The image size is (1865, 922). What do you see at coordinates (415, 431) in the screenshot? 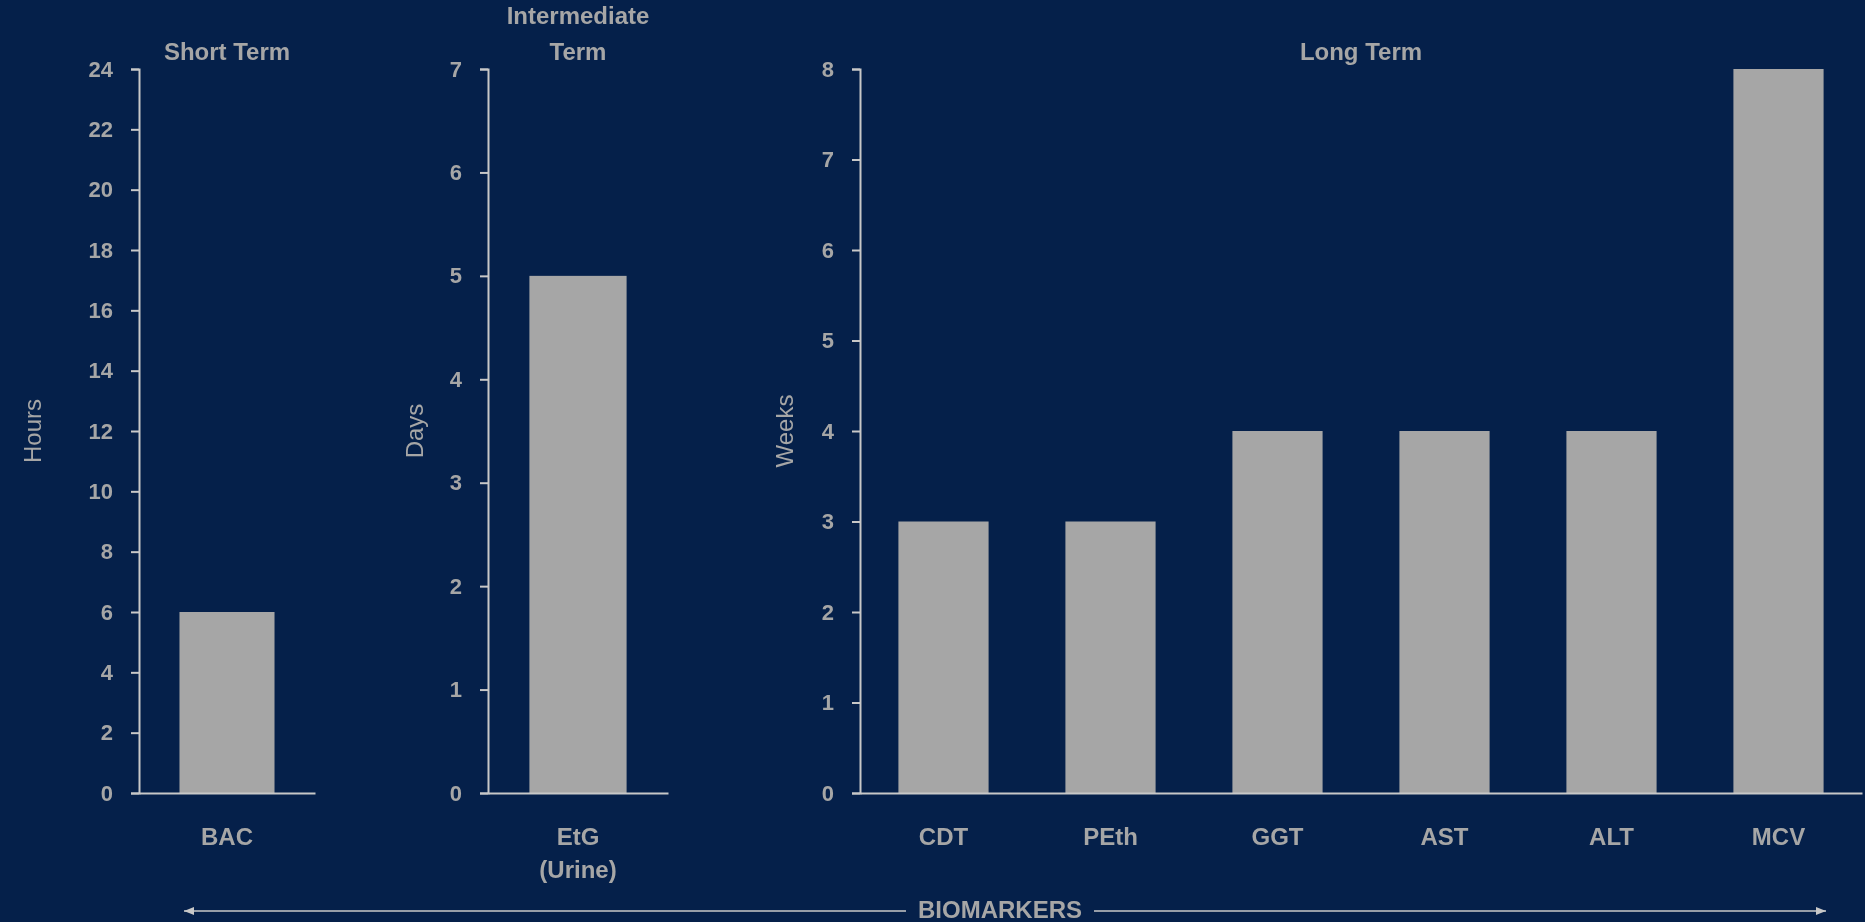
I see `y-axis-title: Days` at bounding box center [415, 431].